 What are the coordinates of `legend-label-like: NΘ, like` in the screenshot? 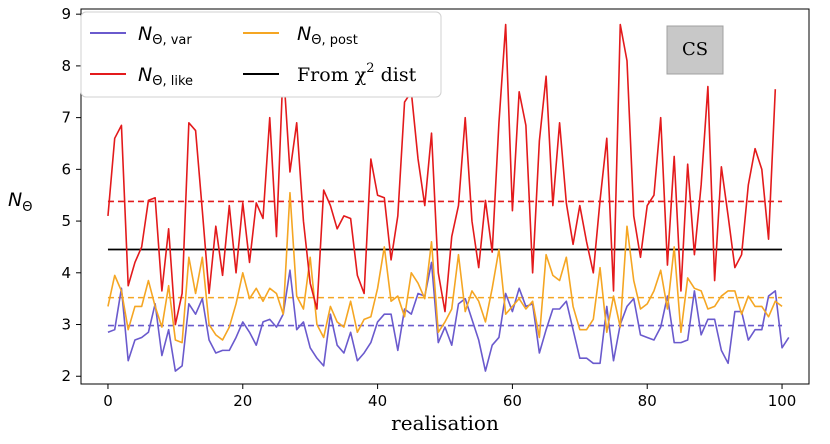 It's located at (165, 76).